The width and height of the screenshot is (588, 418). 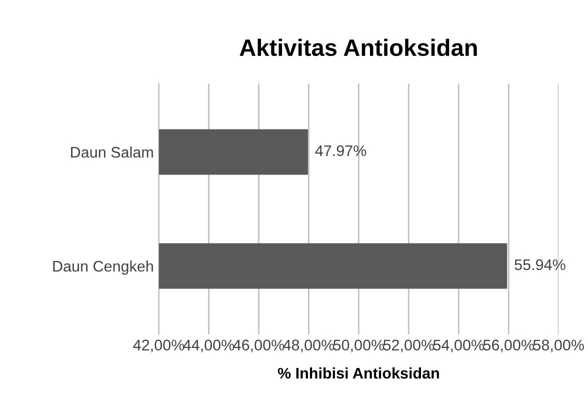 I want to click on y-tick-label: Daun Cengkeh, so click(x=103, y=267).